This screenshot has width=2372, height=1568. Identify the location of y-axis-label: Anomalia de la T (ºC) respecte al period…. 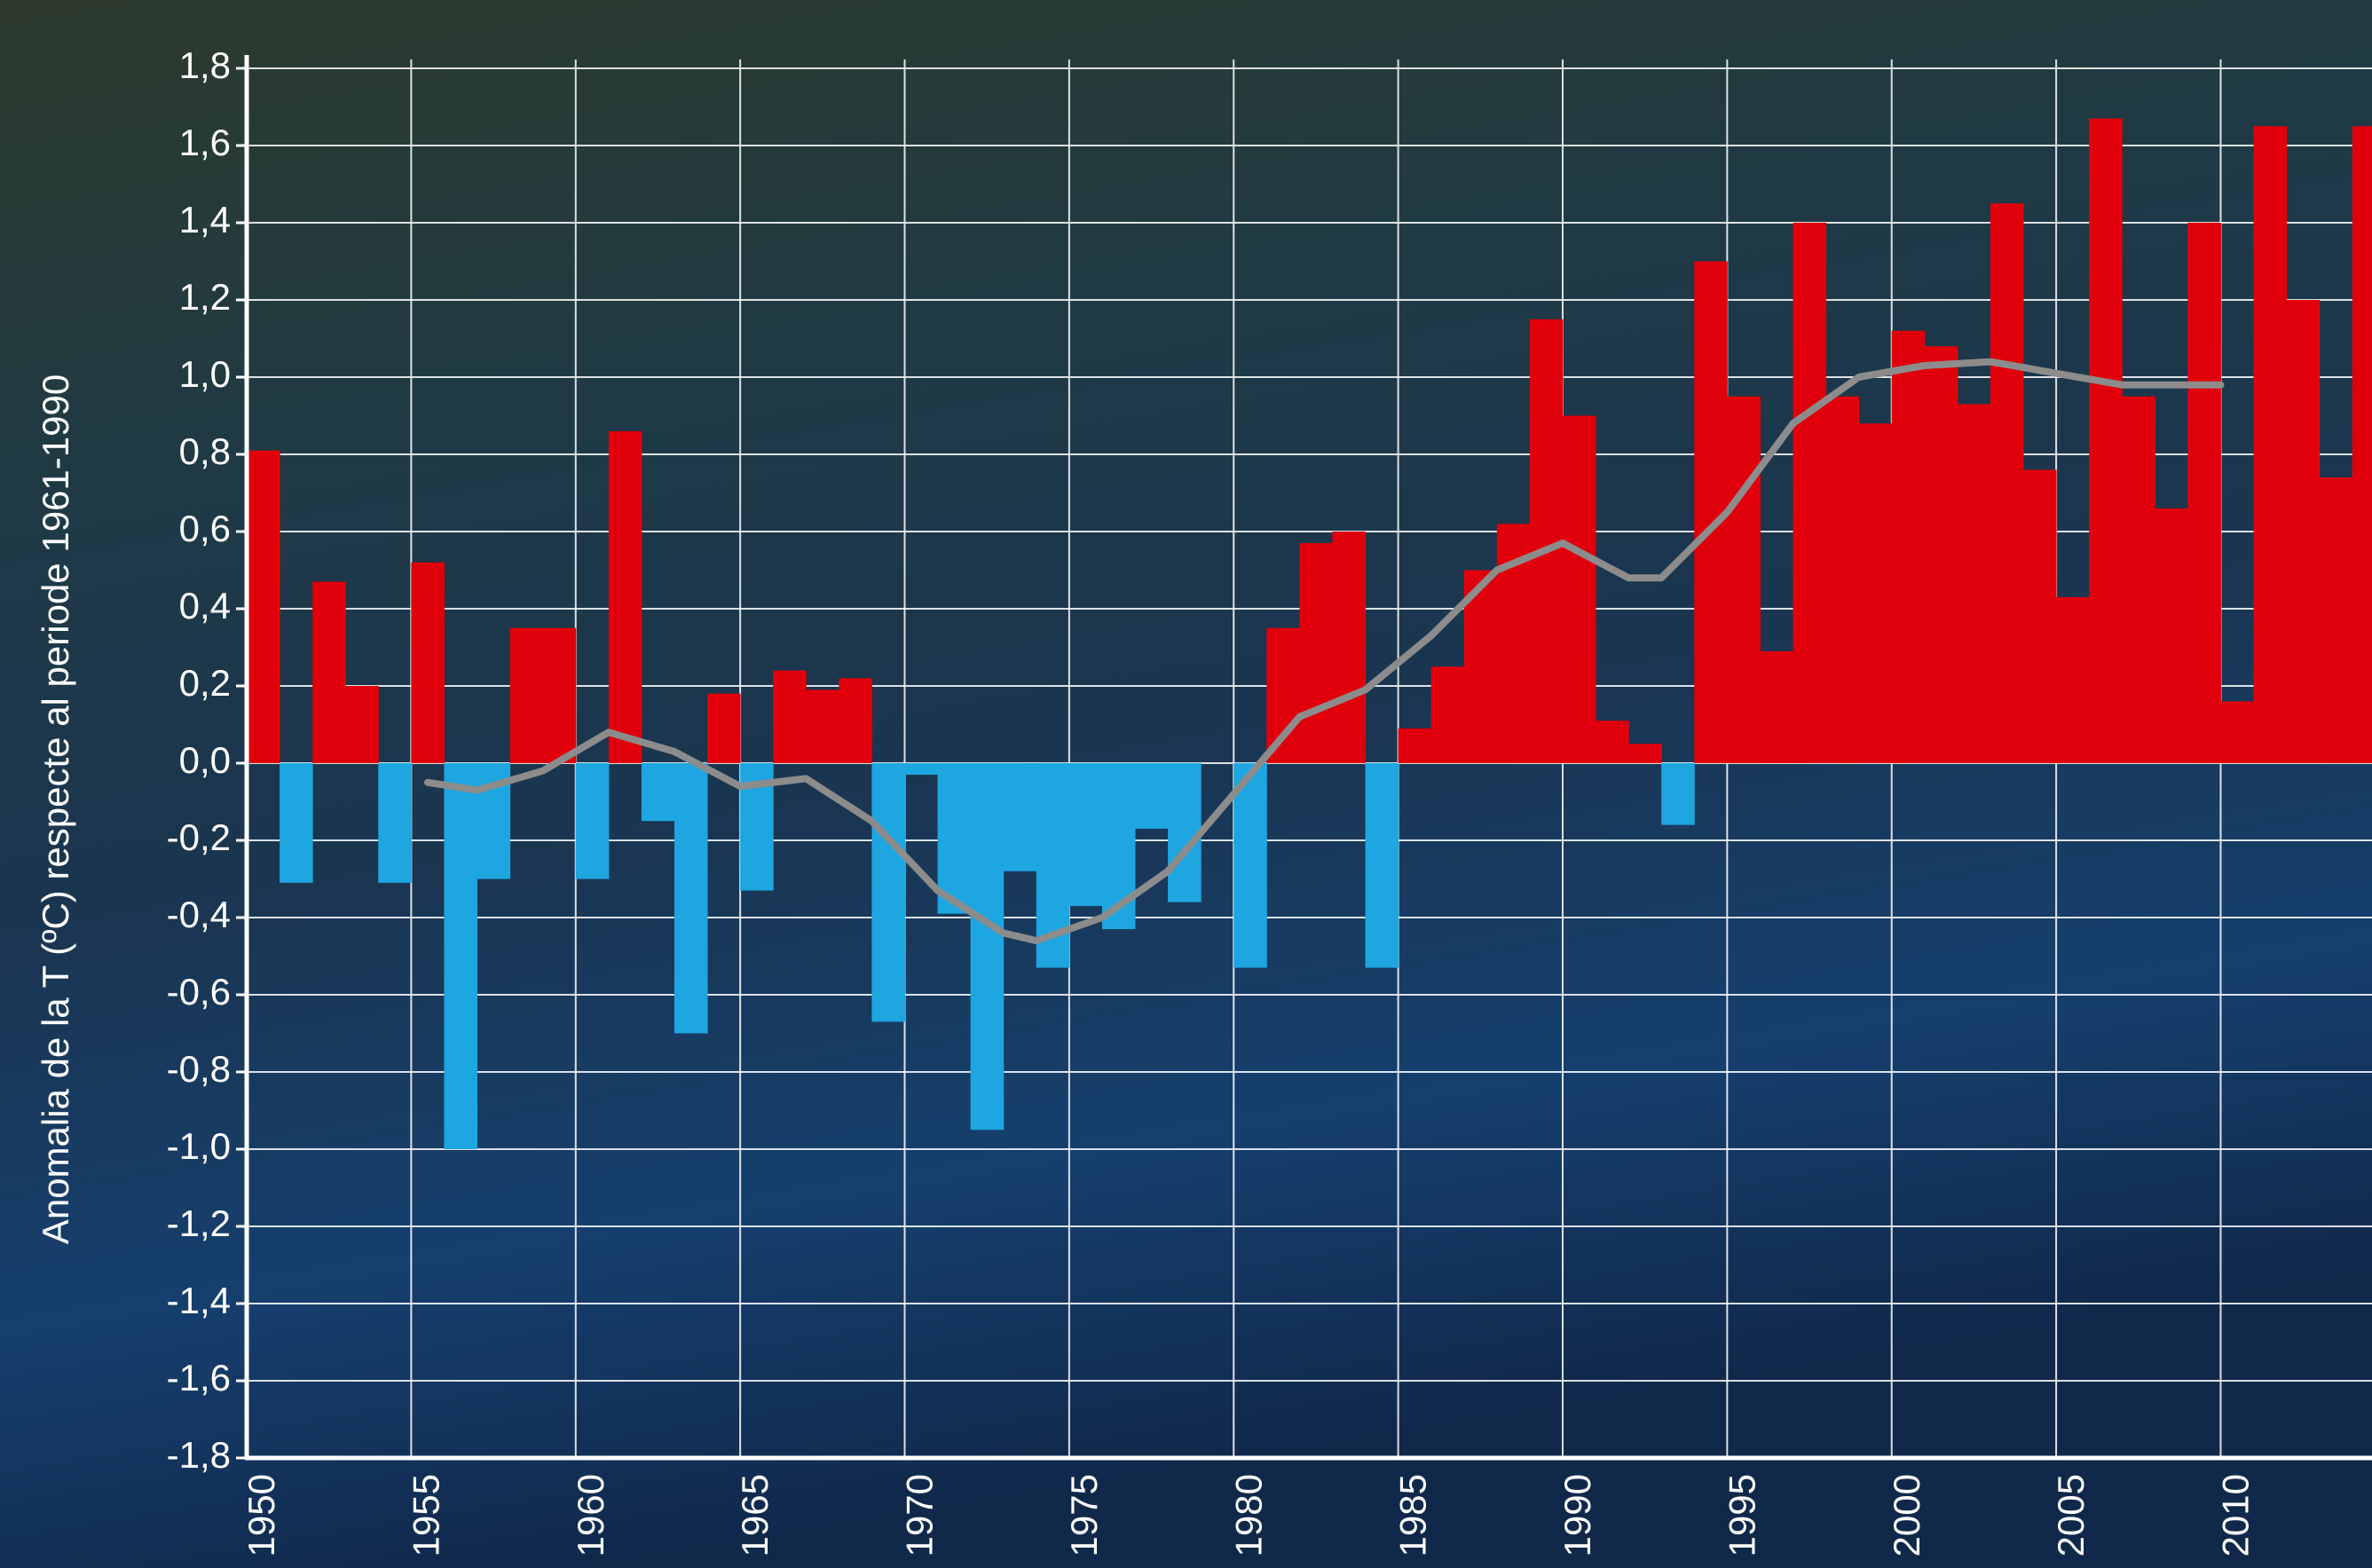
(55, 809).